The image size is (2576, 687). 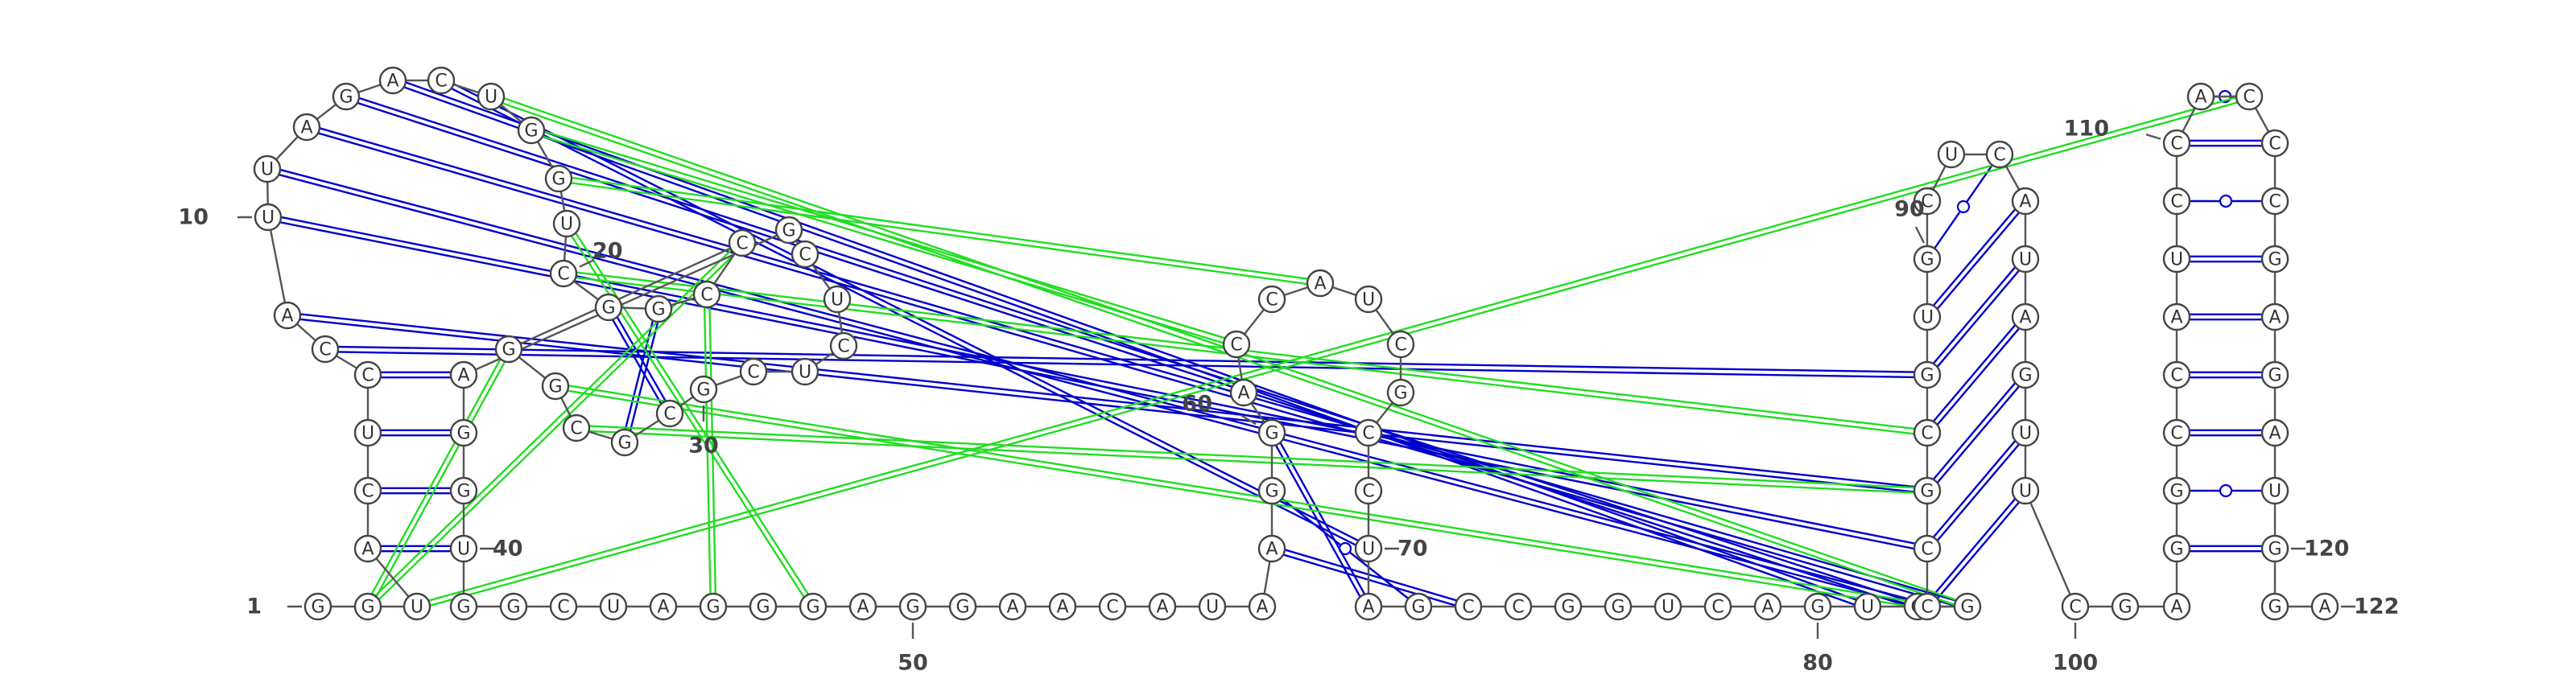 I want to click on tertiary-pair-line-second, so click(x=692, y=413).